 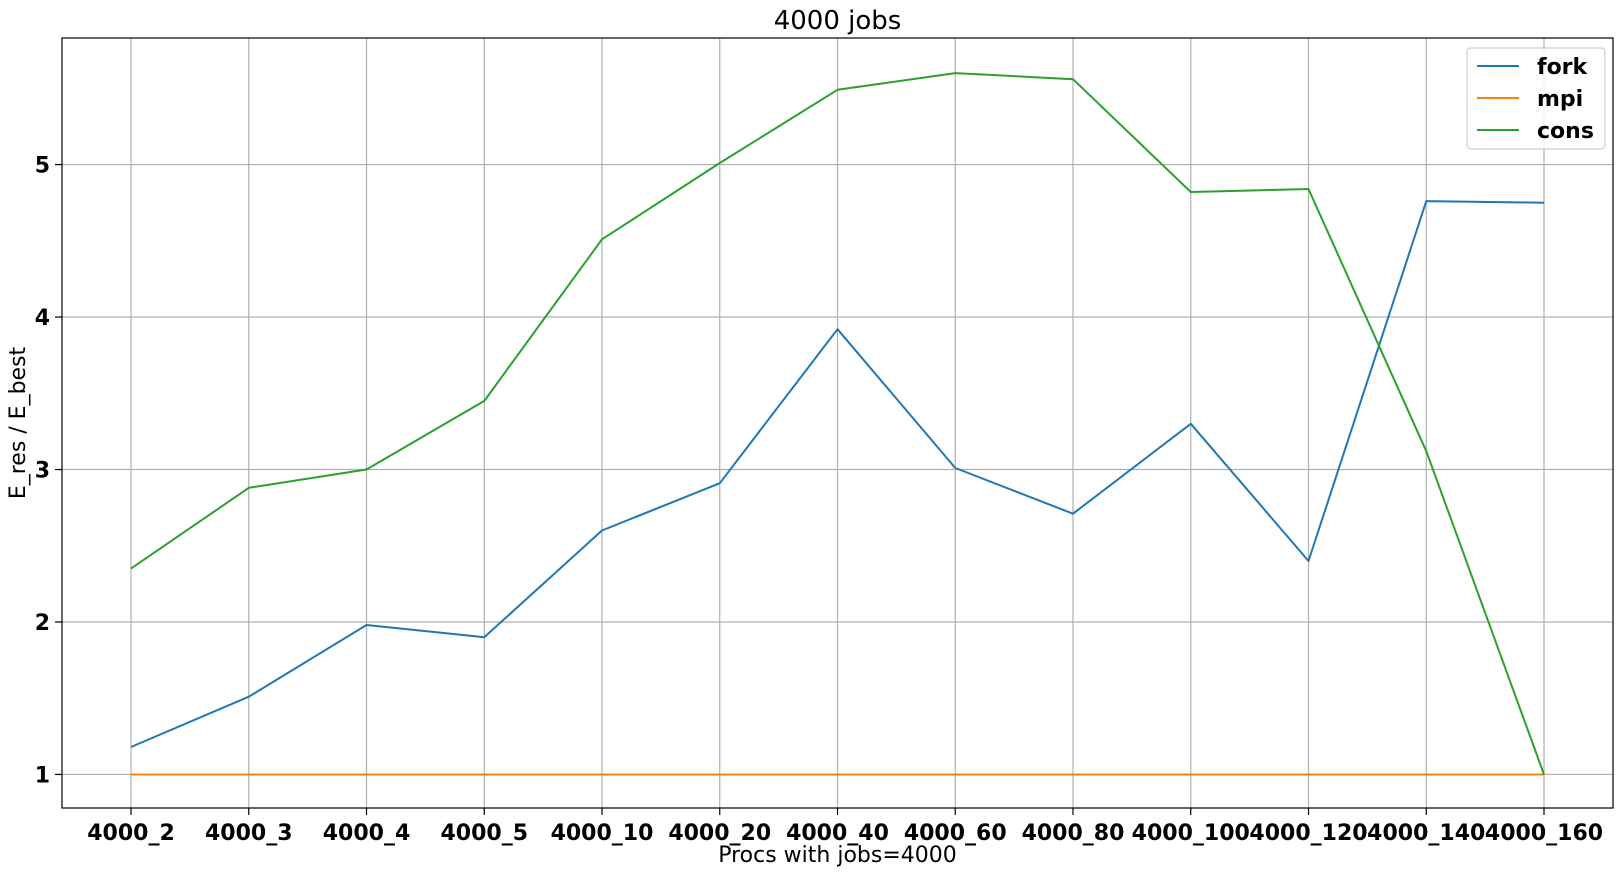 I want to click on x-tick-label: 4000_5, so click(x=484, y=833).